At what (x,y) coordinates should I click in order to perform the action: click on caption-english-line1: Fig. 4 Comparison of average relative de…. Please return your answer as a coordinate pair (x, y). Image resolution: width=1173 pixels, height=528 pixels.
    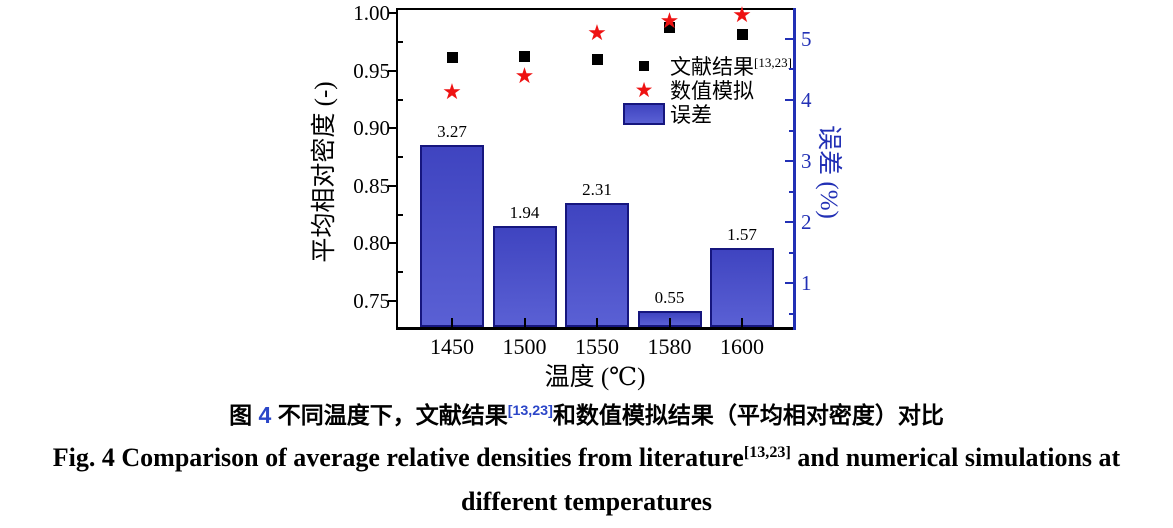
    Looking at the image, I should click on (586, 457).